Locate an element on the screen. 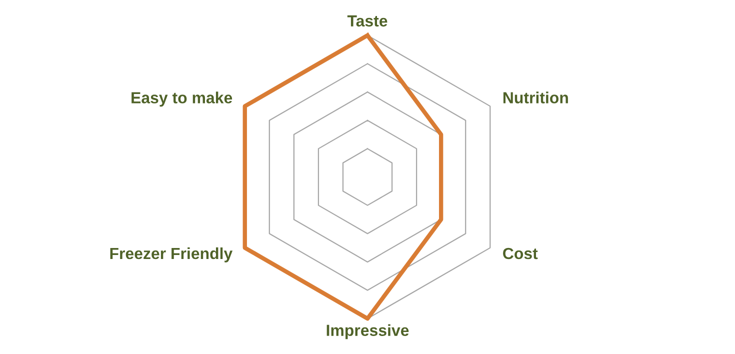 This screenshot has height=354, width=735. spoke-label: Easy to make is located at coordinates (182, 99).